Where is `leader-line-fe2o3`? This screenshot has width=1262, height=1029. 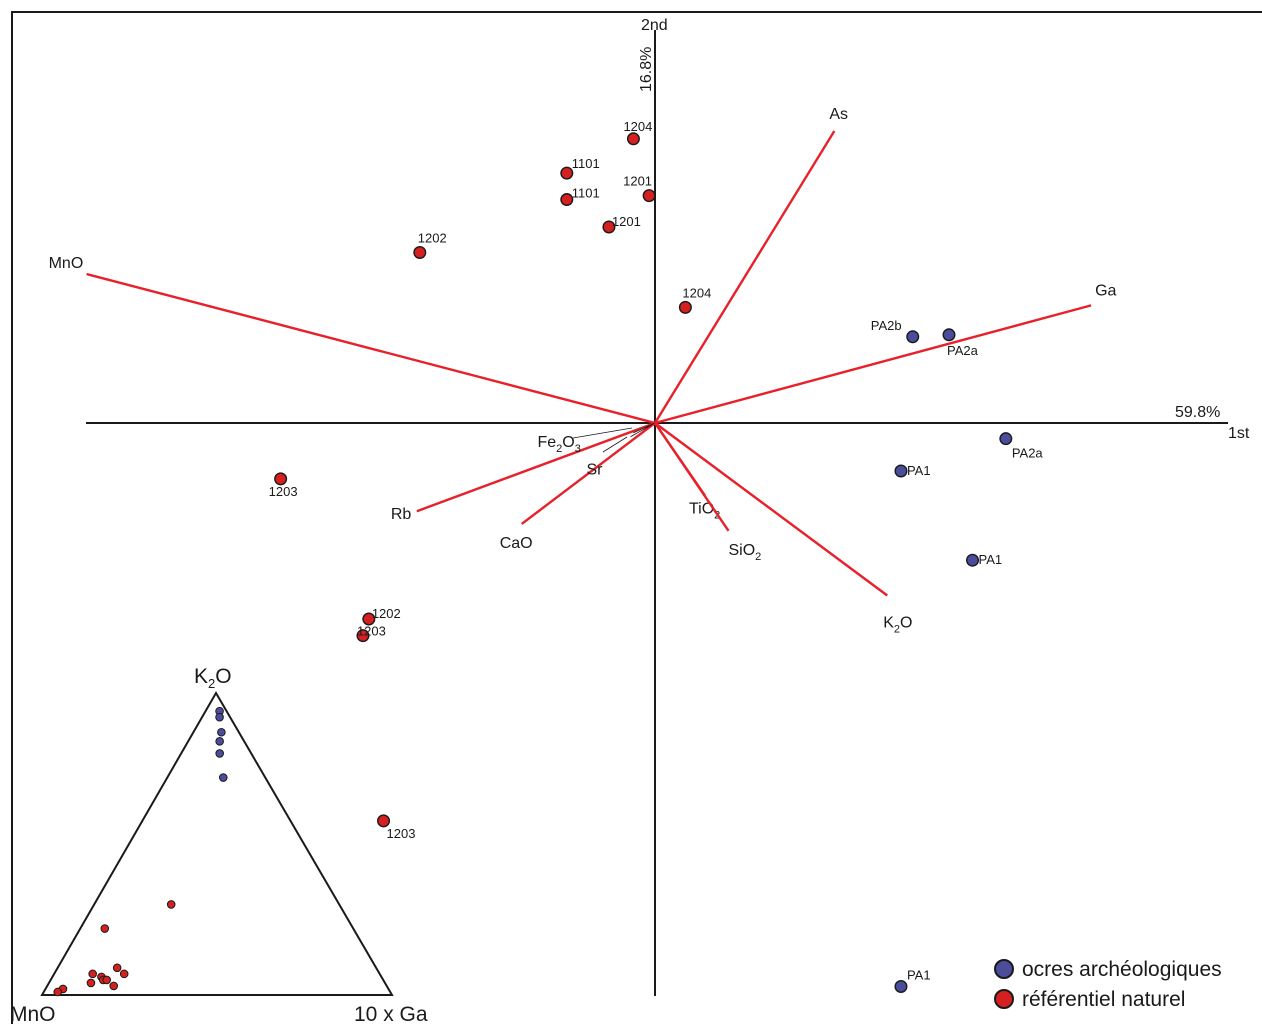
leader-line-fe2o3 is located at coordinates (602, 433).